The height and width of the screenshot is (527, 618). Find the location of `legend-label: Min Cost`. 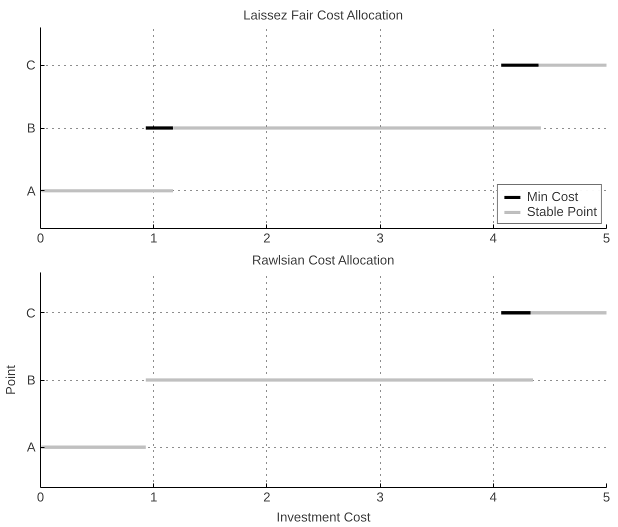

legend-label: Min Cost is located at coordinates (552, 196).